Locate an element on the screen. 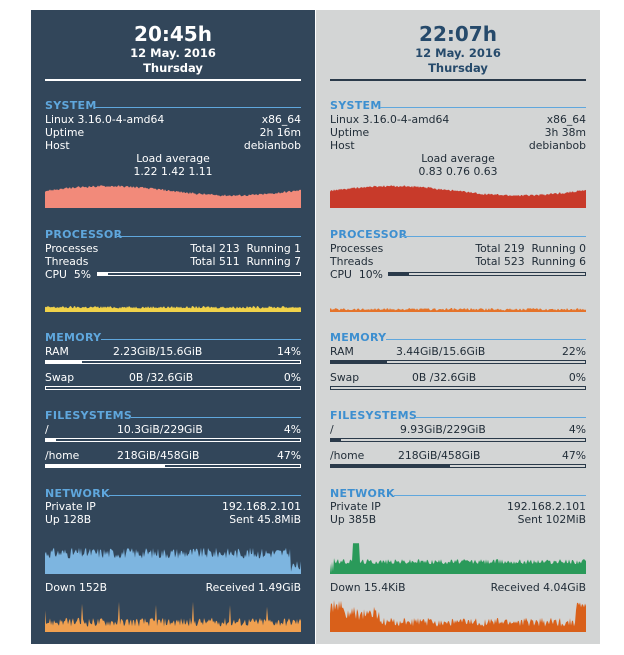 This screenshot has height=655, width=624. load-graph is located at coordinates (458, 196).